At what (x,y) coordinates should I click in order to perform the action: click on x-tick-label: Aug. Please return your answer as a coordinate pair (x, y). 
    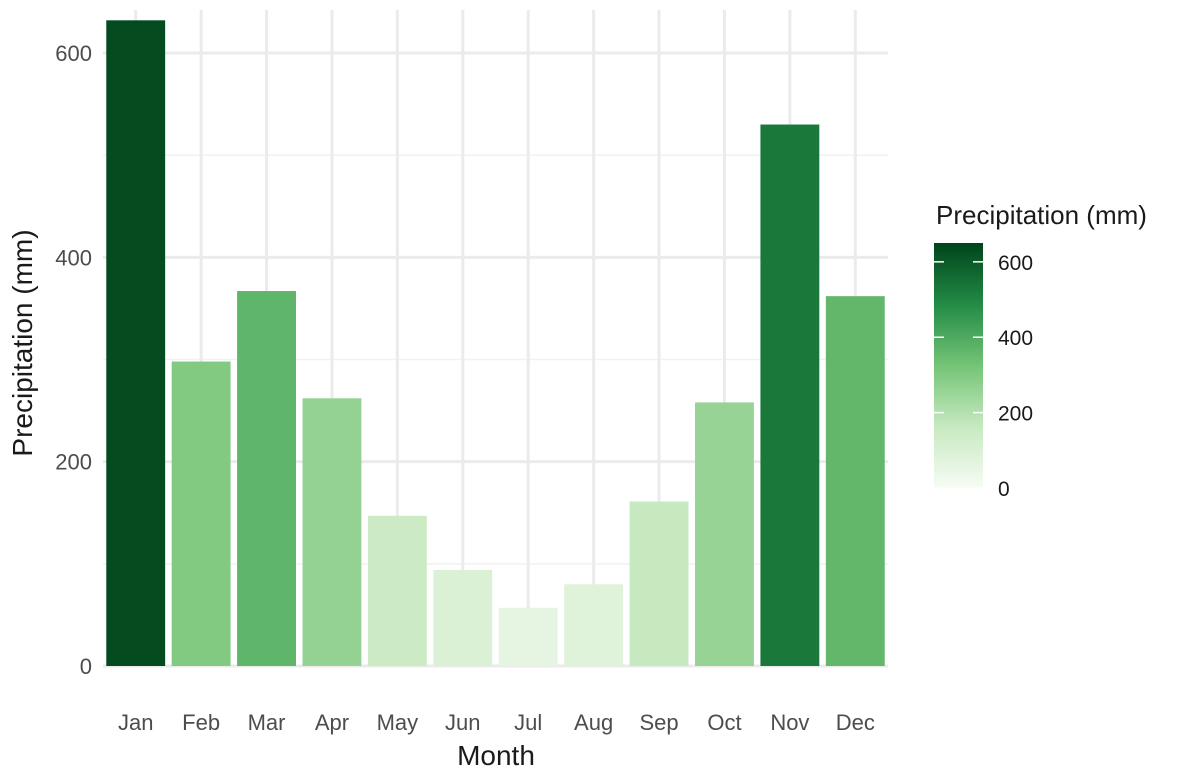
    Looking at the image, I should click on (593, 722).